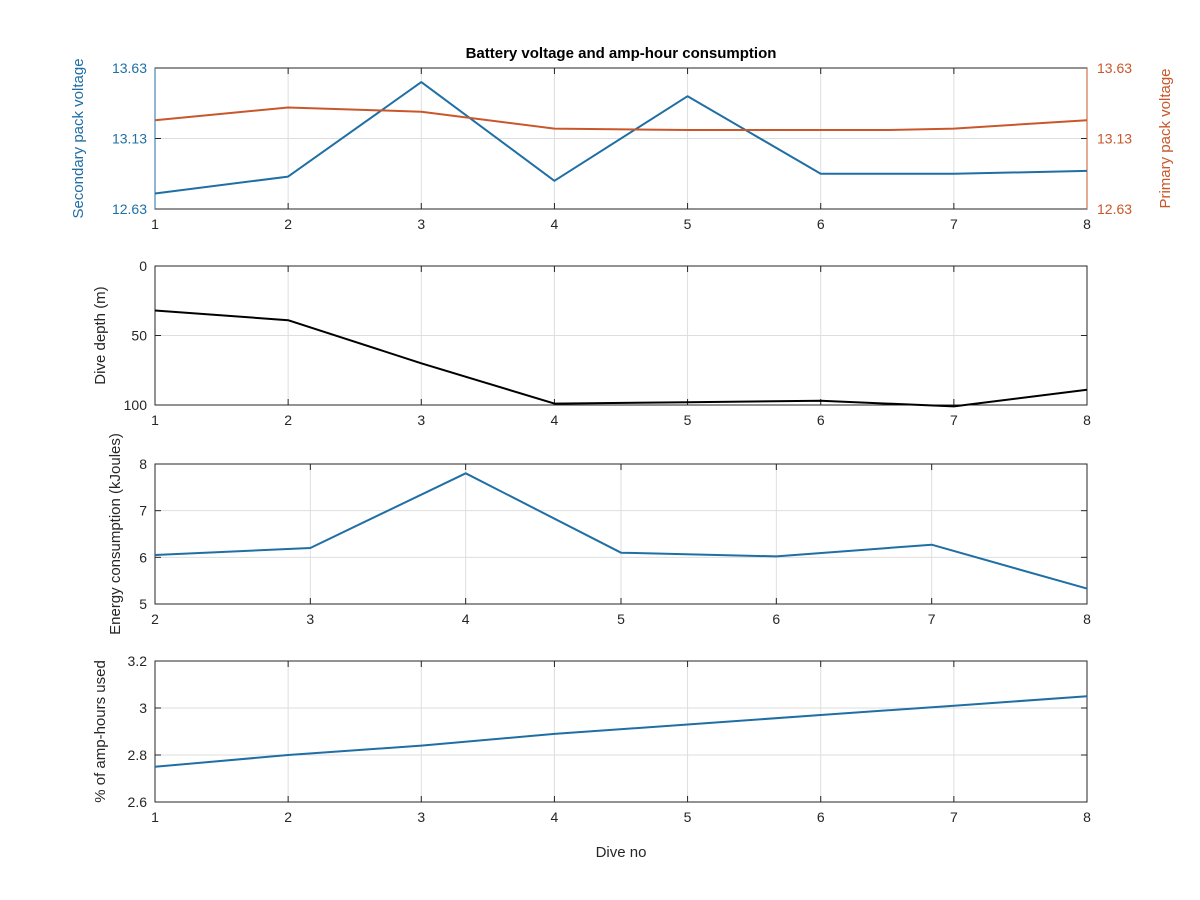  Describe the element at coordinates (621, 53) in the screenshot. I see `chart-title: Battery voltage and amp-hour consumption` at that location.